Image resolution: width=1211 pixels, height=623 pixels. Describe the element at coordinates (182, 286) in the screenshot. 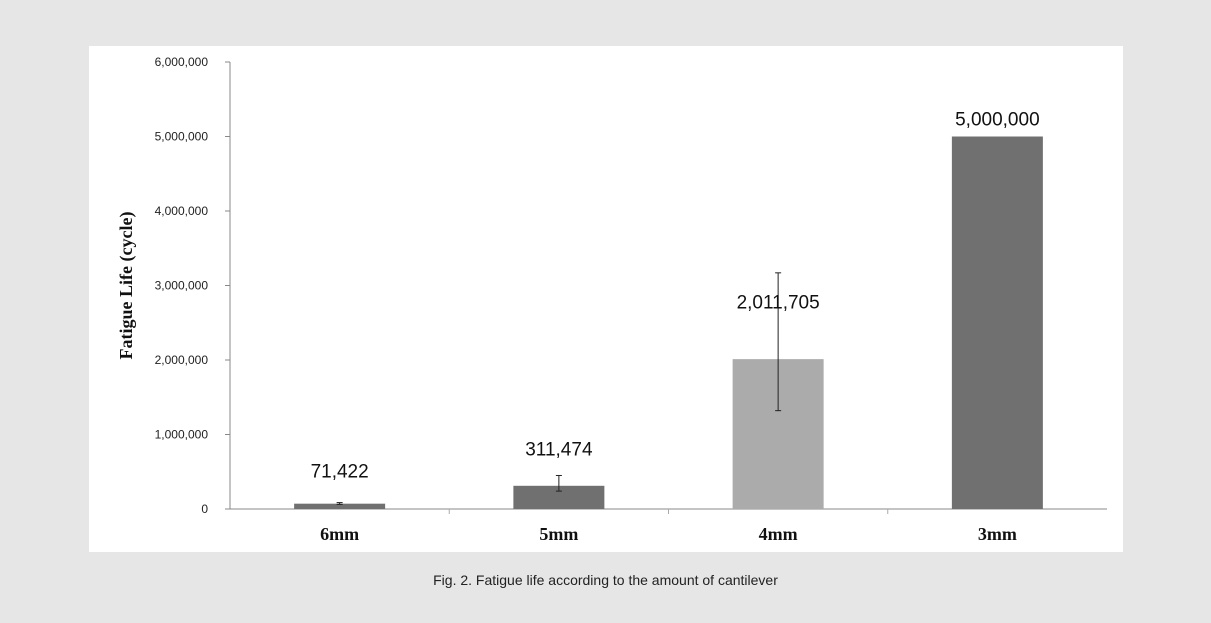

I see `y-tick-label: 3,000,000` at that location.